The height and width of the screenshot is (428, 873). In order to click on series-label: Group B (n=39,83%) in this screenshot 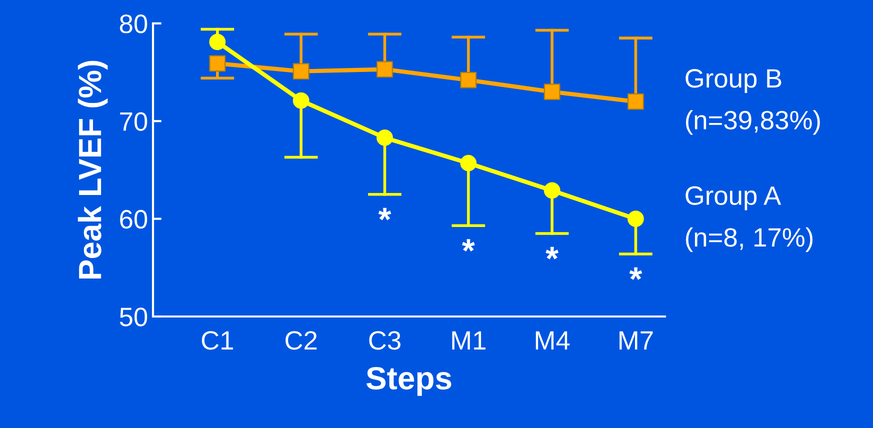, I will do `click(753, 102)`.